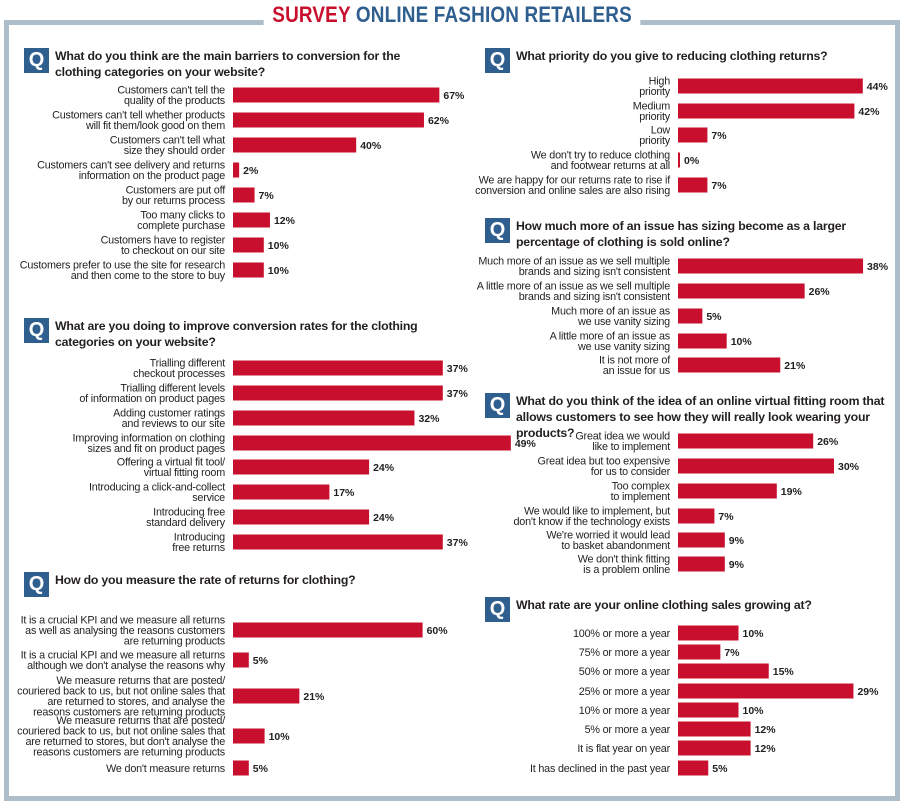 This screenshot has width=904, height=805. Describe the element at coordinates (628, 730) in the screenshot. I see `category-label-sales-growth-5: 5% or more a year` at that location.